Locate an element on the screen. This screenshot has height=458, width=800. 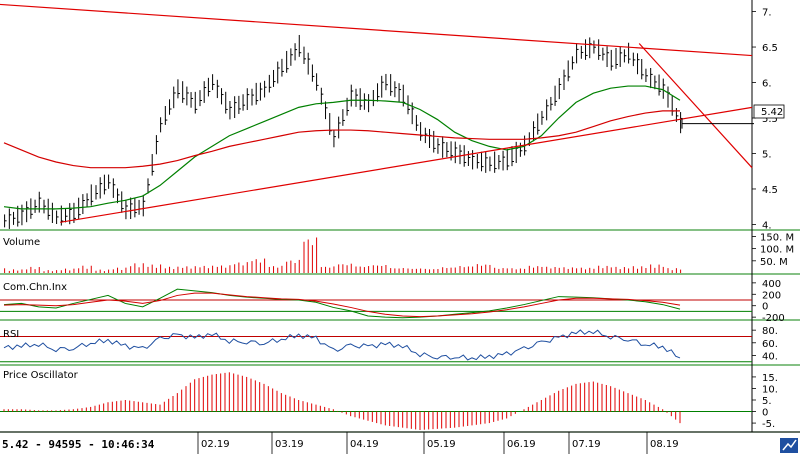
rsi-title: RSI is located at coordinates (11, 334).